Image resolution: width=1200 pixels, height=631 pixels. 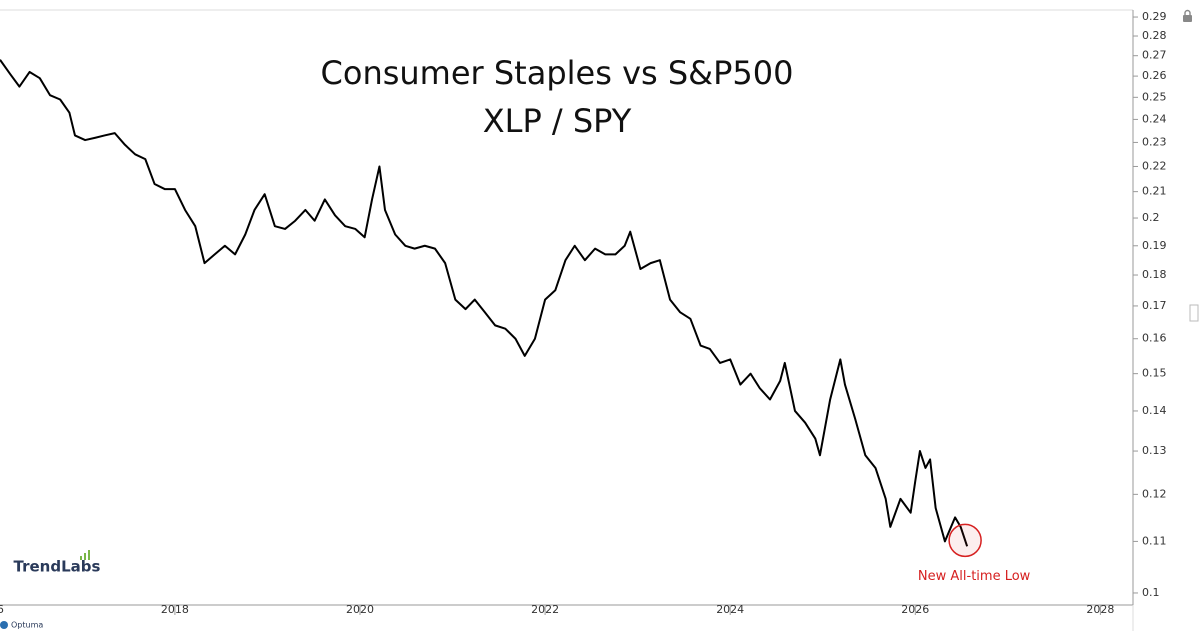 I want to click on side-handle, so click(x=1194, y=313).